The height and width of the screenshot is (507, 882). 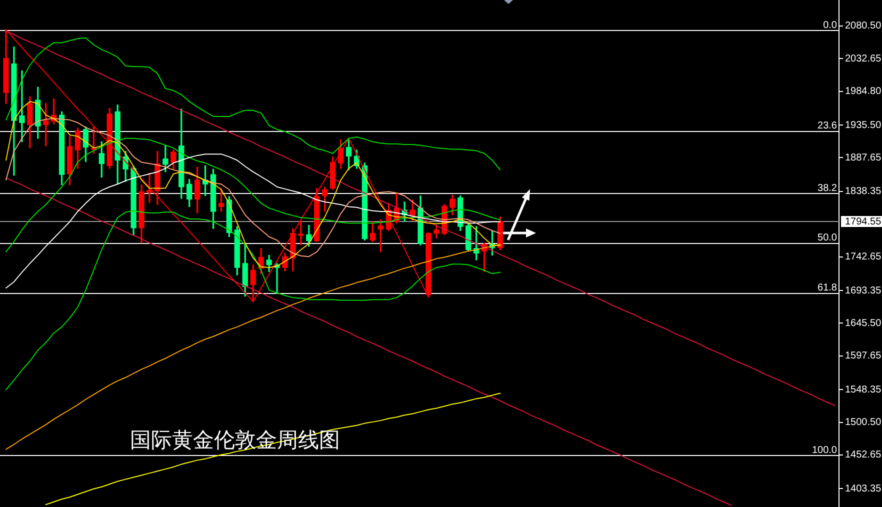 I want to click on annotation: 38.2, so click(x=828, y=188).